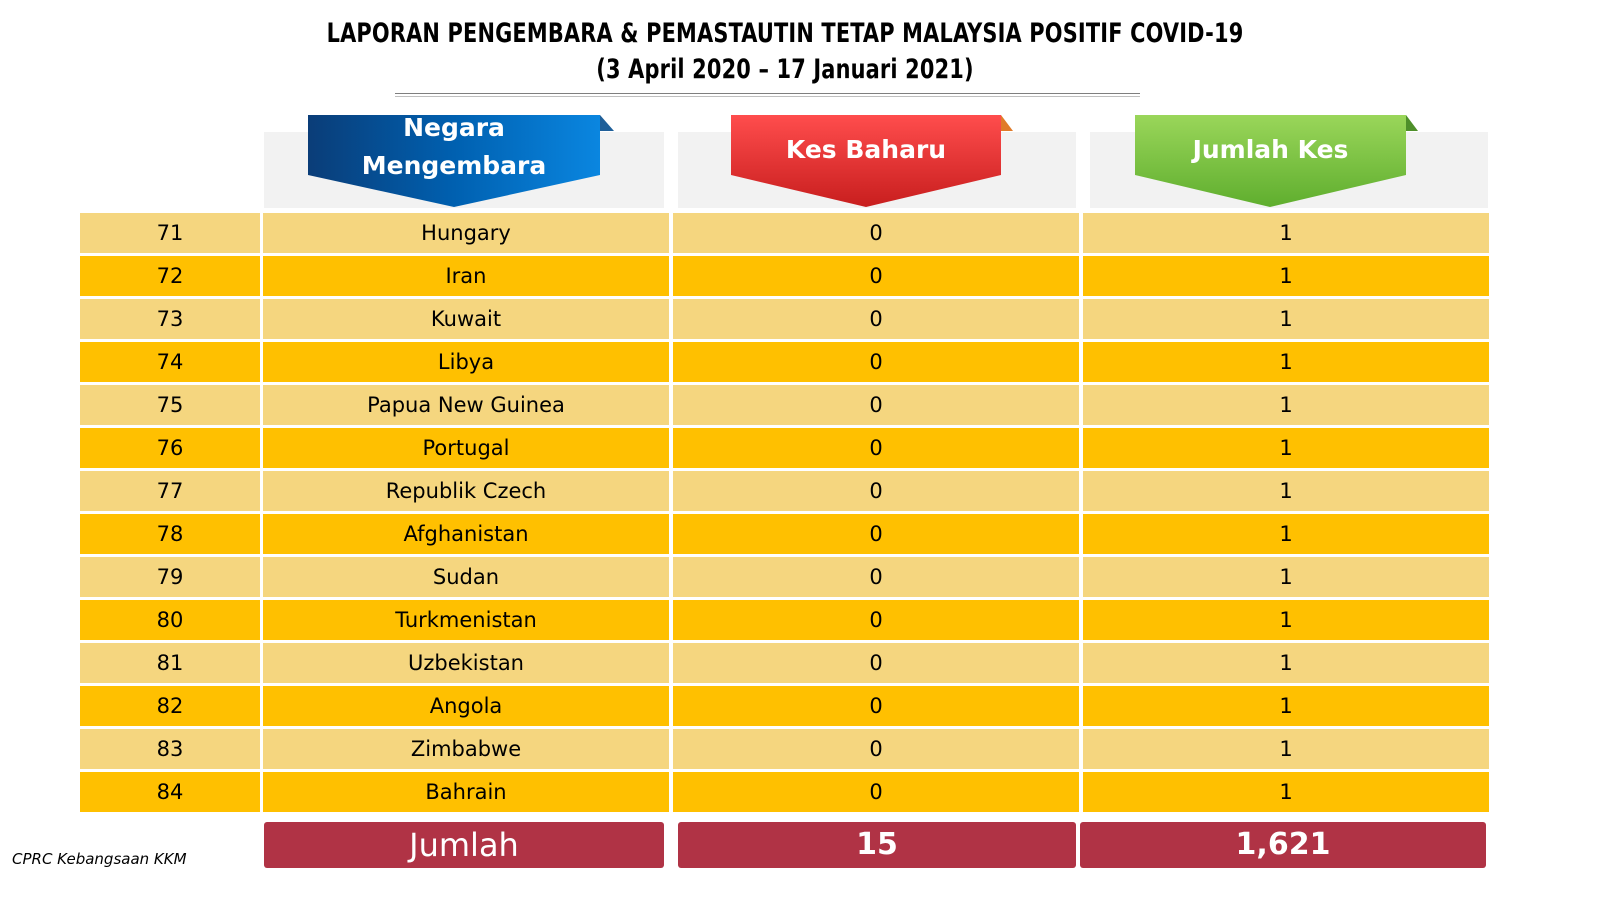 This screenshot has width=1600, height=900. I want to click on row-number-cell: 79, so click(170, 577).